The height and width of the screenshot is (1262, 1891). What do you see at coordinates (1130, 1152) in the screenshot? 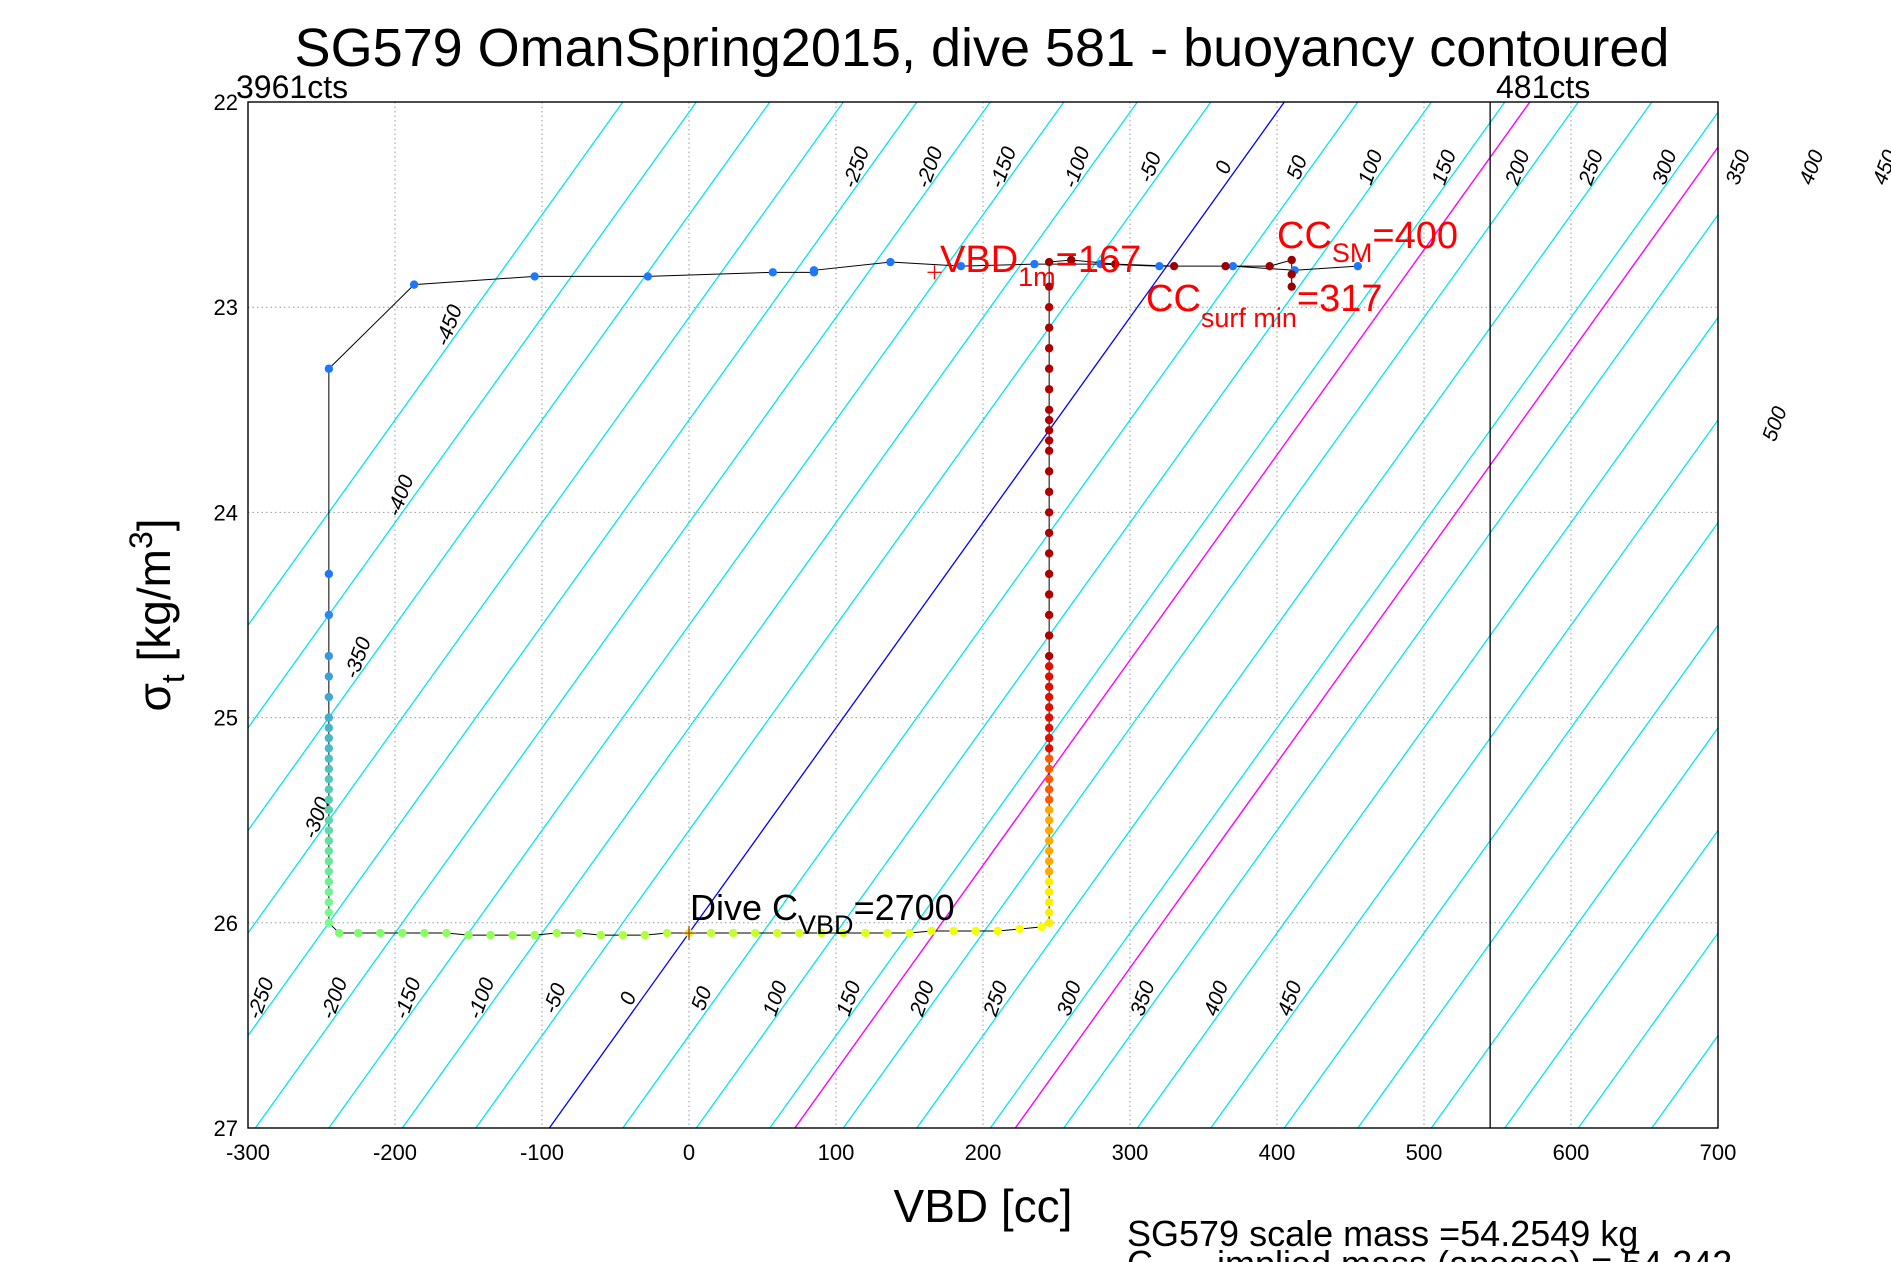
I see `x-tick-label: 300` at bounding box center [1130, 1152].